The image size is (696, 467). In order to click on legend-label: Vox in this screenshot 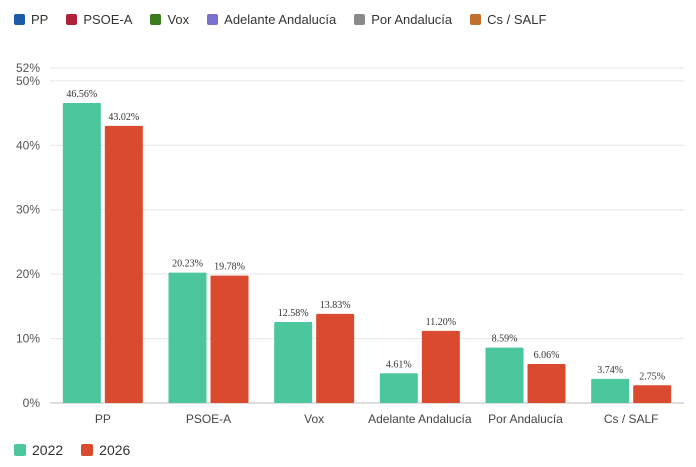, I will do `click(178, 19)`.